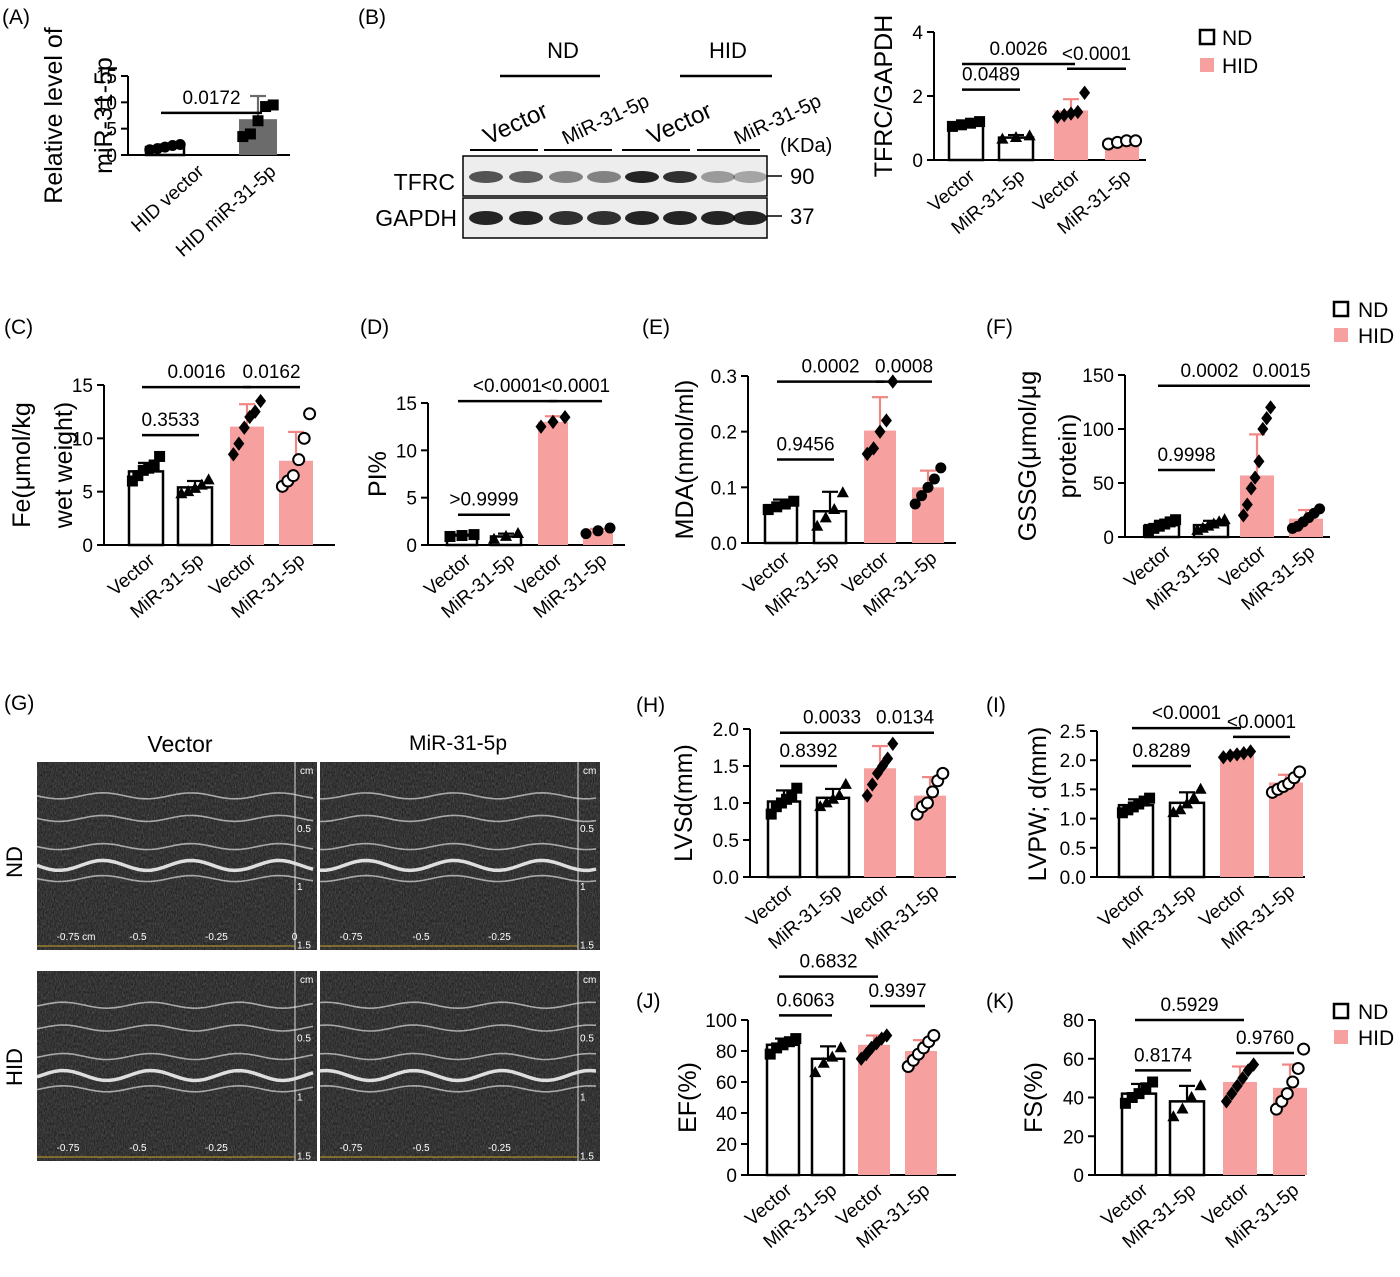 The image size is (1400, 1277). What do you see at coordinates (726, 804) in the screenshot?
I see `y-tick-label: 1.0` at bounding box center [726, 804].